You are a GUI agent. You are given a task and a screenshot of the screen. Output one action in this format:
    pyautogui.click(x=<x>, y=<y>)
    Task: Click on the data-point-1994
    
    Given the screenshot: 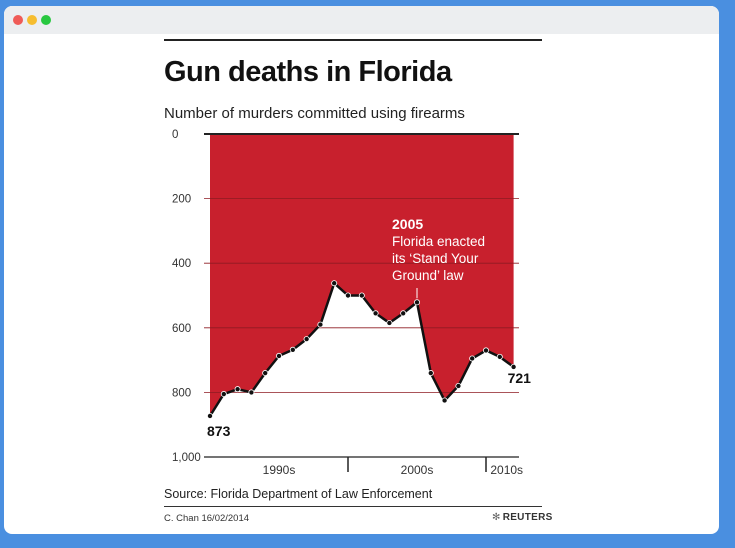 What is the action you would take?
    pyautogui.click(x=265, y=373)
    